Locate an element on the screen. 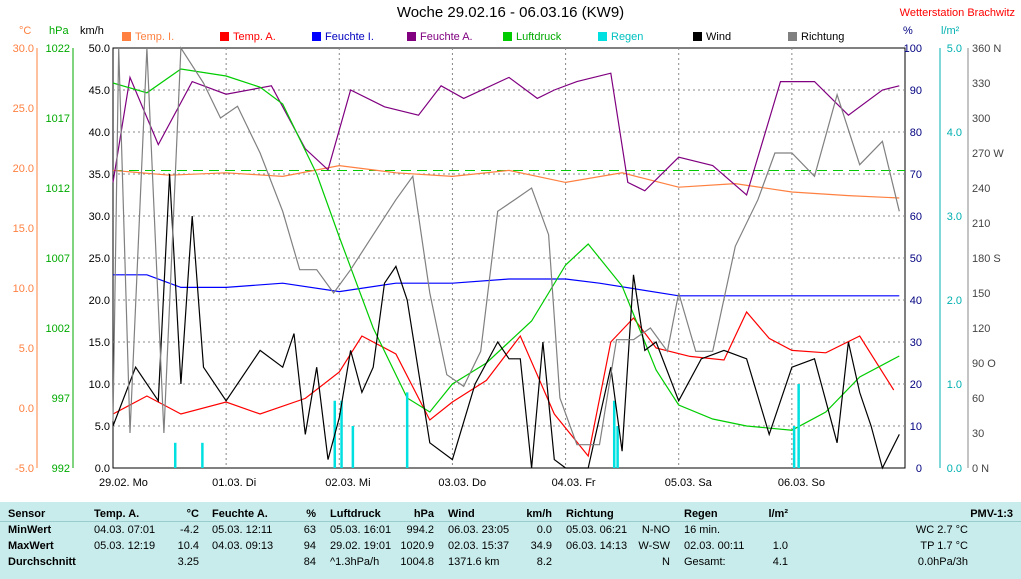  pressure-tick-label: 997 is located at coordinates (61, 399).